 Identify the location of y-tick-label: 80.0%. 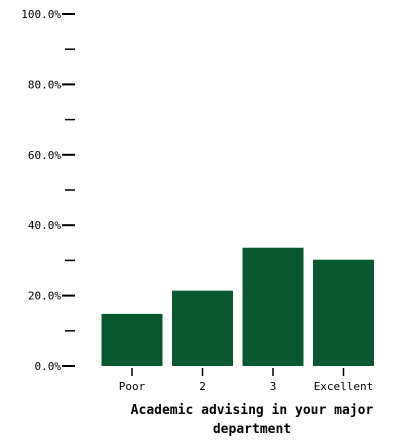
(44, 84).